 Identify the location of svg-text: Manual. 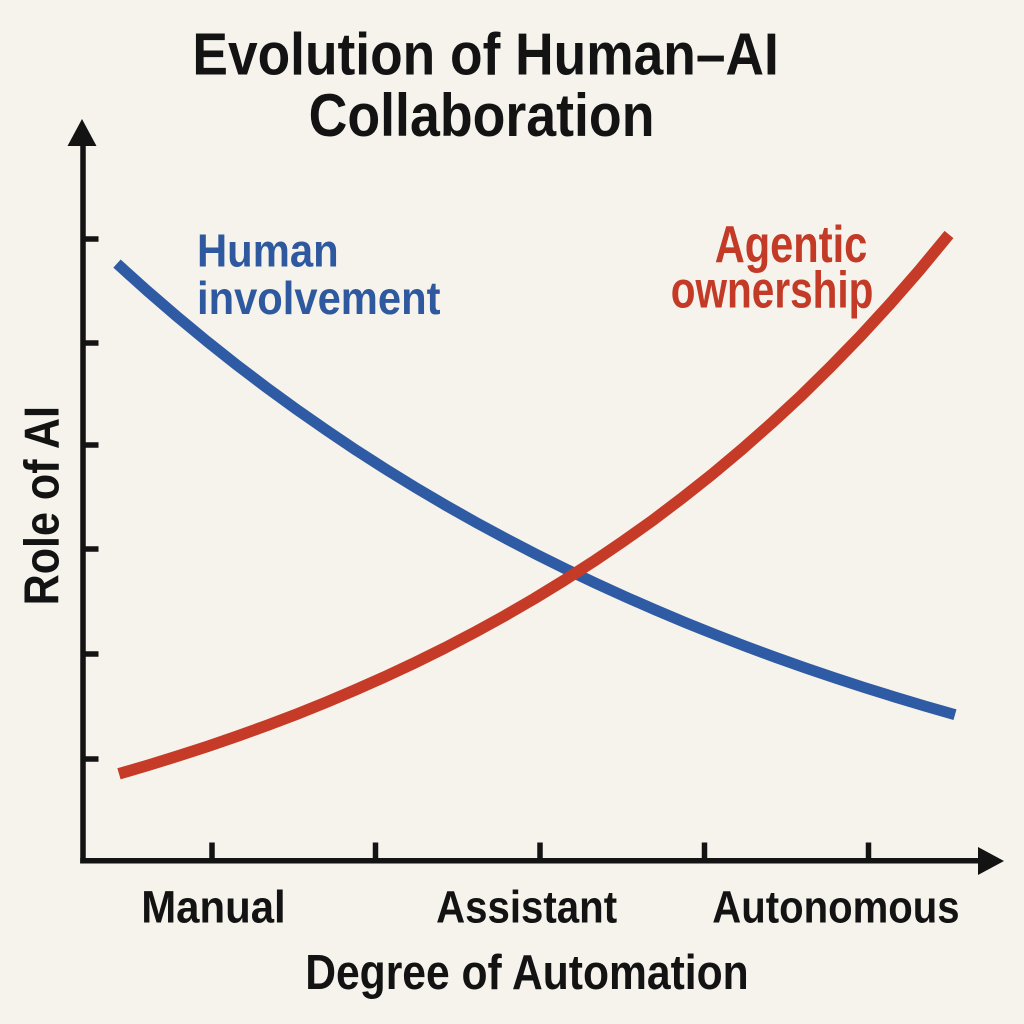
(213, 907).